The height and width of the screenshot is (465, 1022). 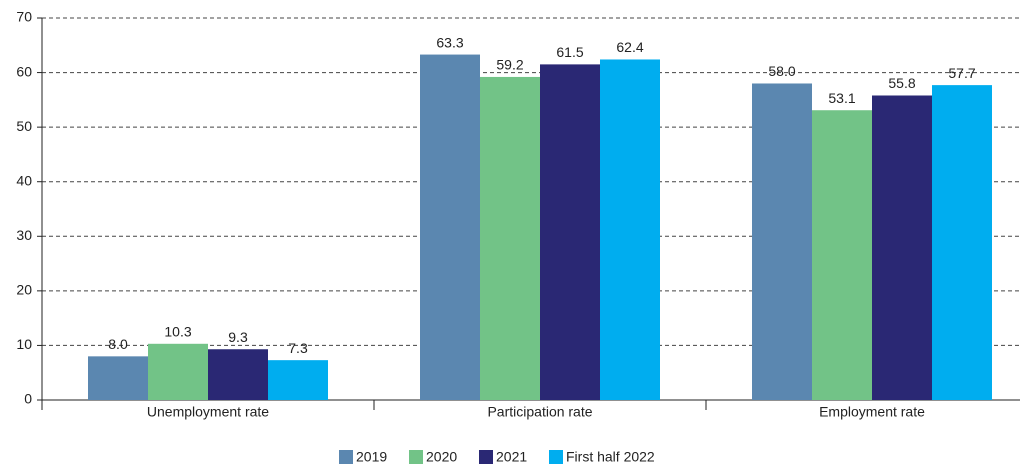 What do you see at coordinates (610, 457) in the screenshot?
I see `legend-label: First half 2022` at bounding box center [610, 457].